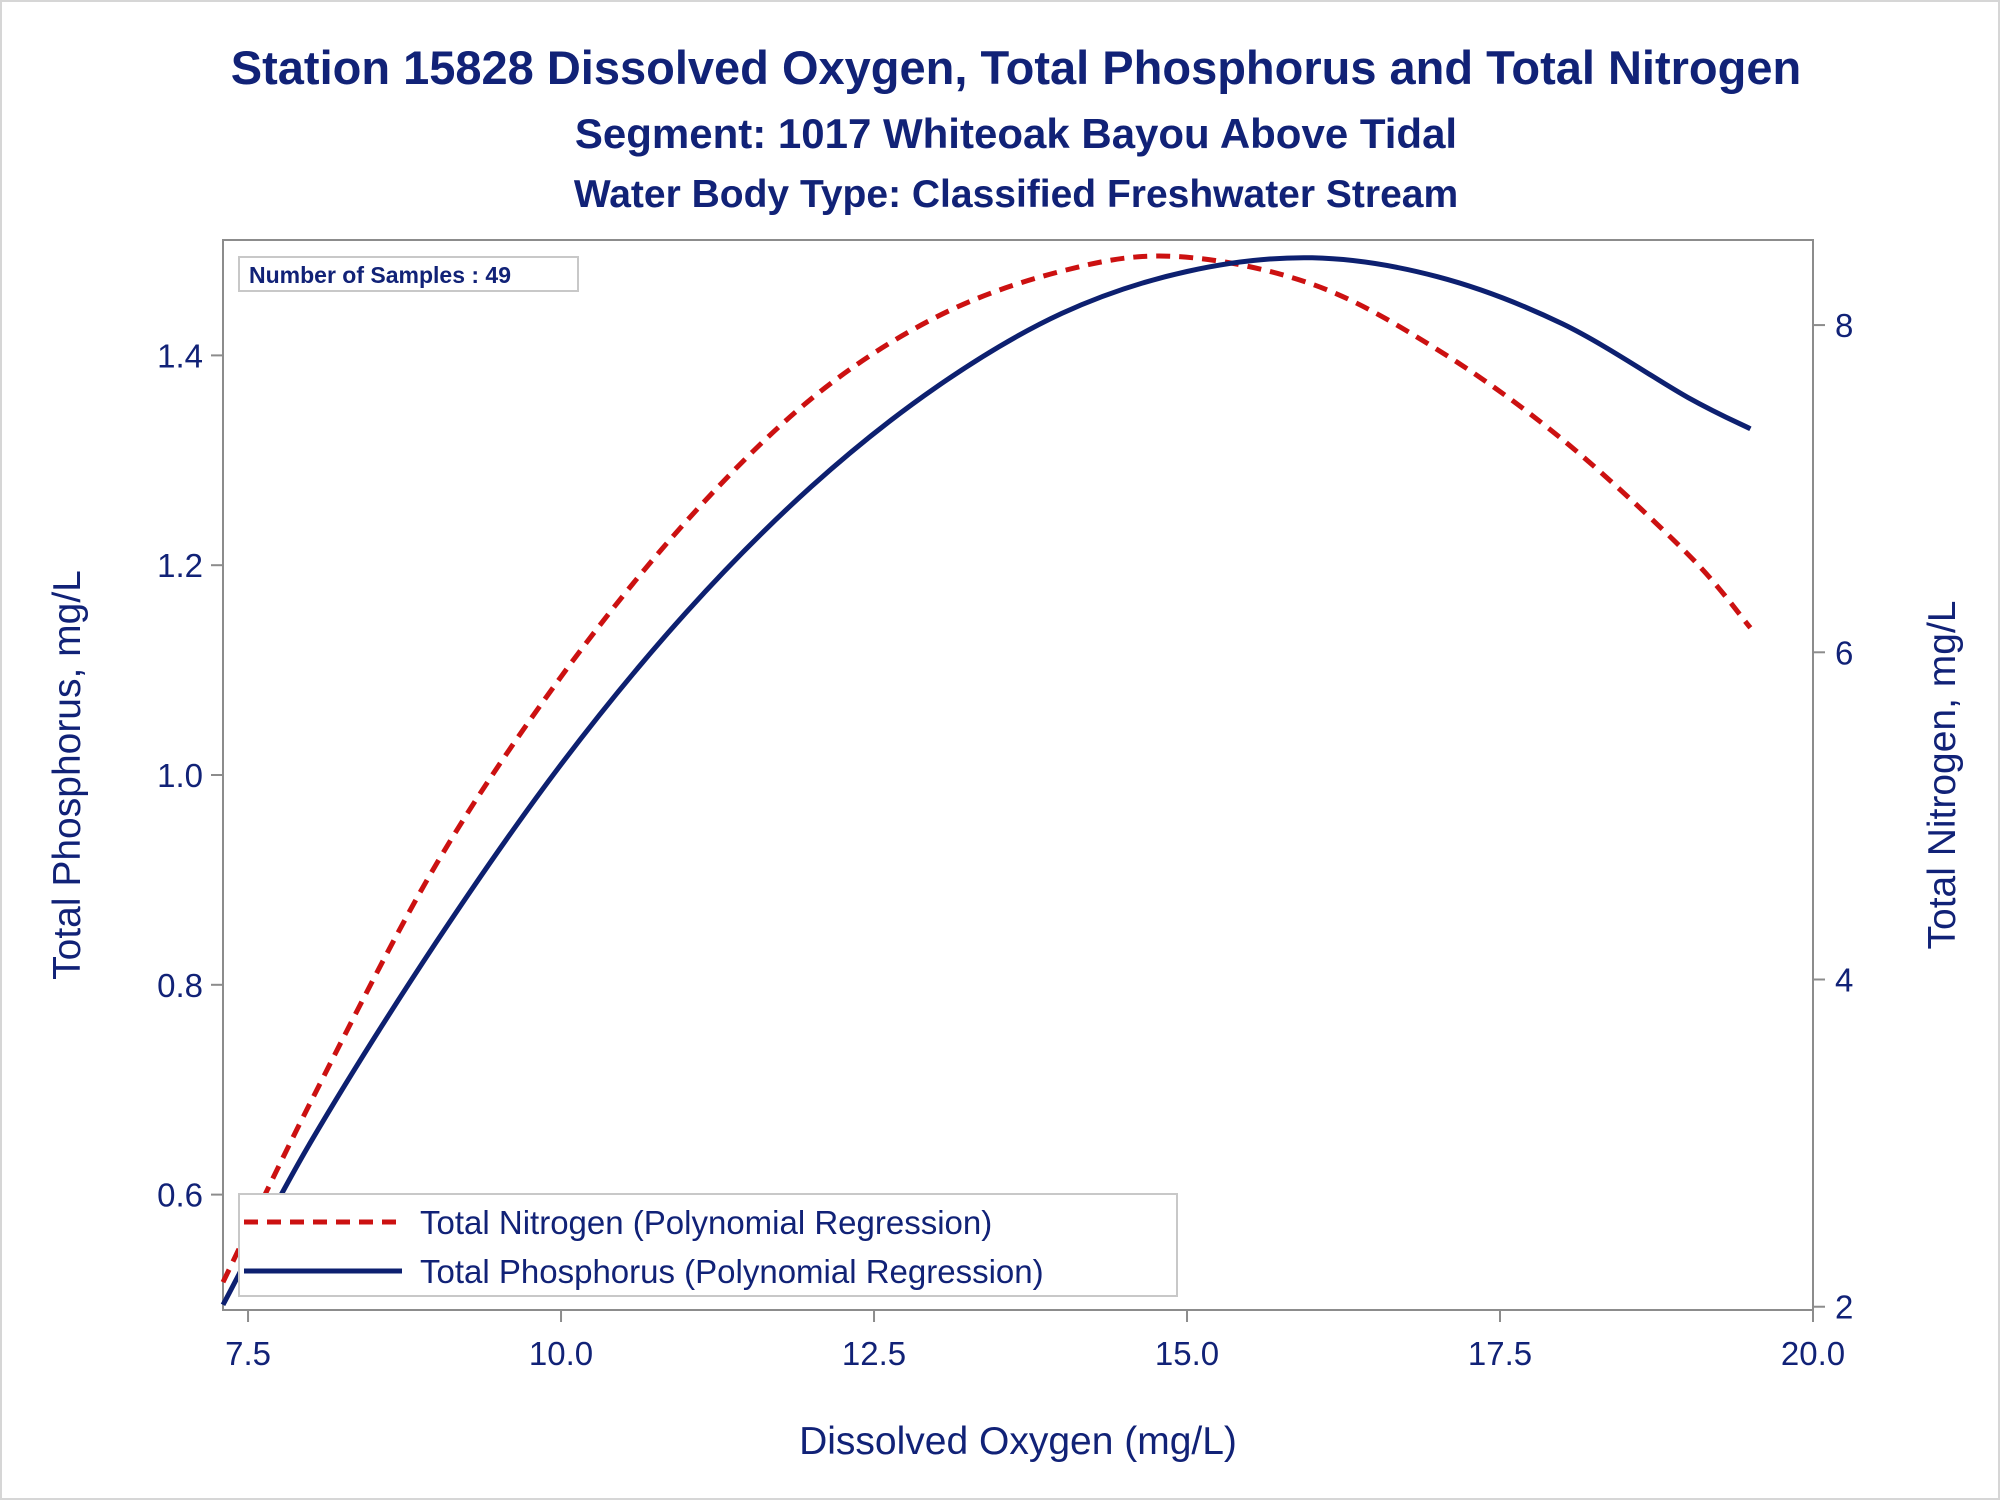 Image resolution: width=2000 pixels, height=1507 pixels. I want to click on y2-tick-label: 2, so click(1844, 1307).